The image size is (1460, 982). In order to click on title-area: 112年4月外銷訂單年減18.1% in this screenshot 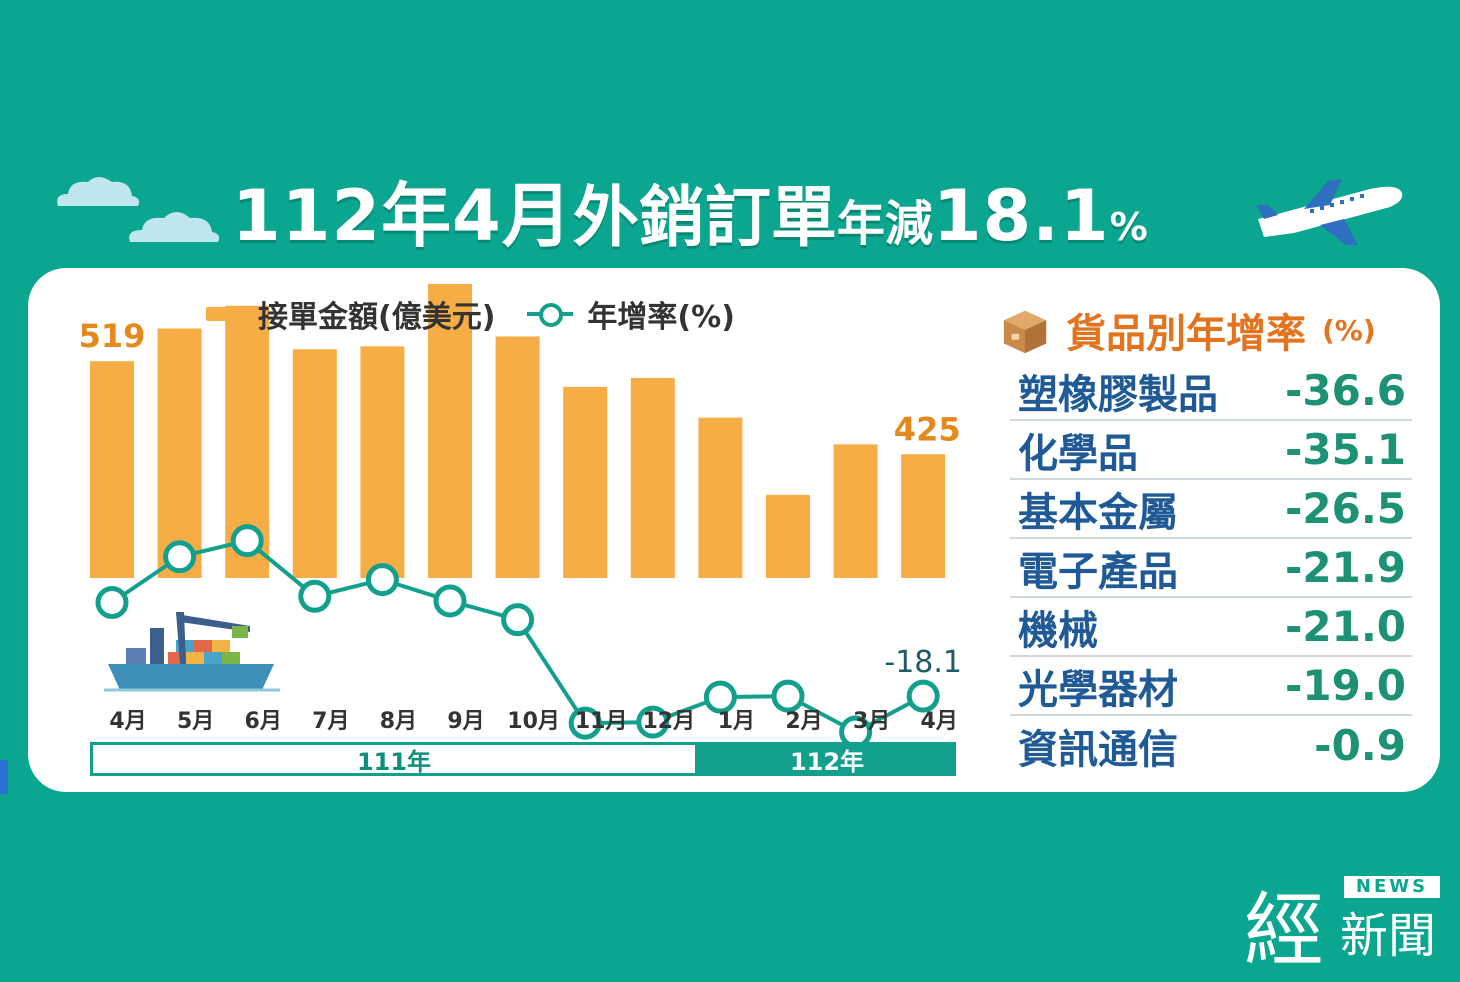, I will do `click(730, 205)`.